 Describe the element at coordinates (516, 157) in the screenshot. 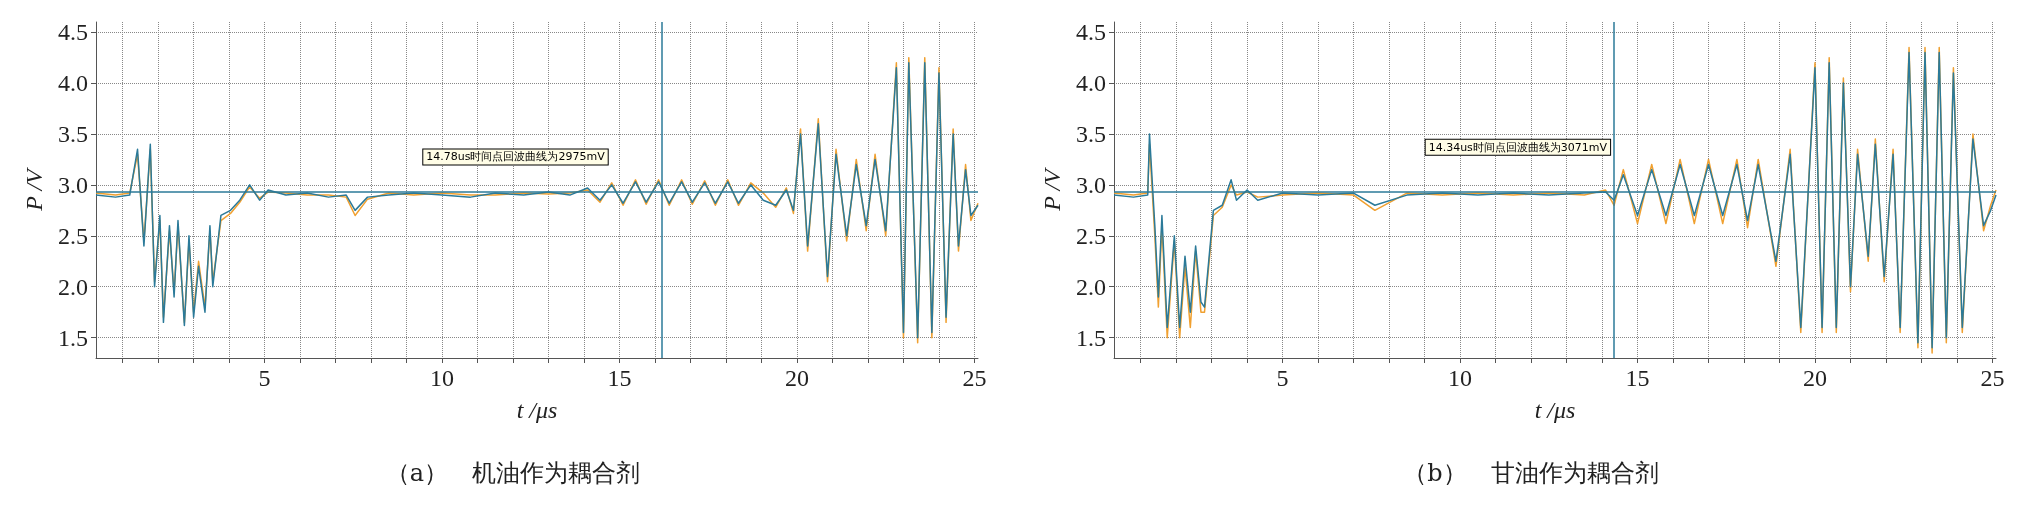

I see `annotation: 14.78us时间点回波曲线为2975mV` at that location.